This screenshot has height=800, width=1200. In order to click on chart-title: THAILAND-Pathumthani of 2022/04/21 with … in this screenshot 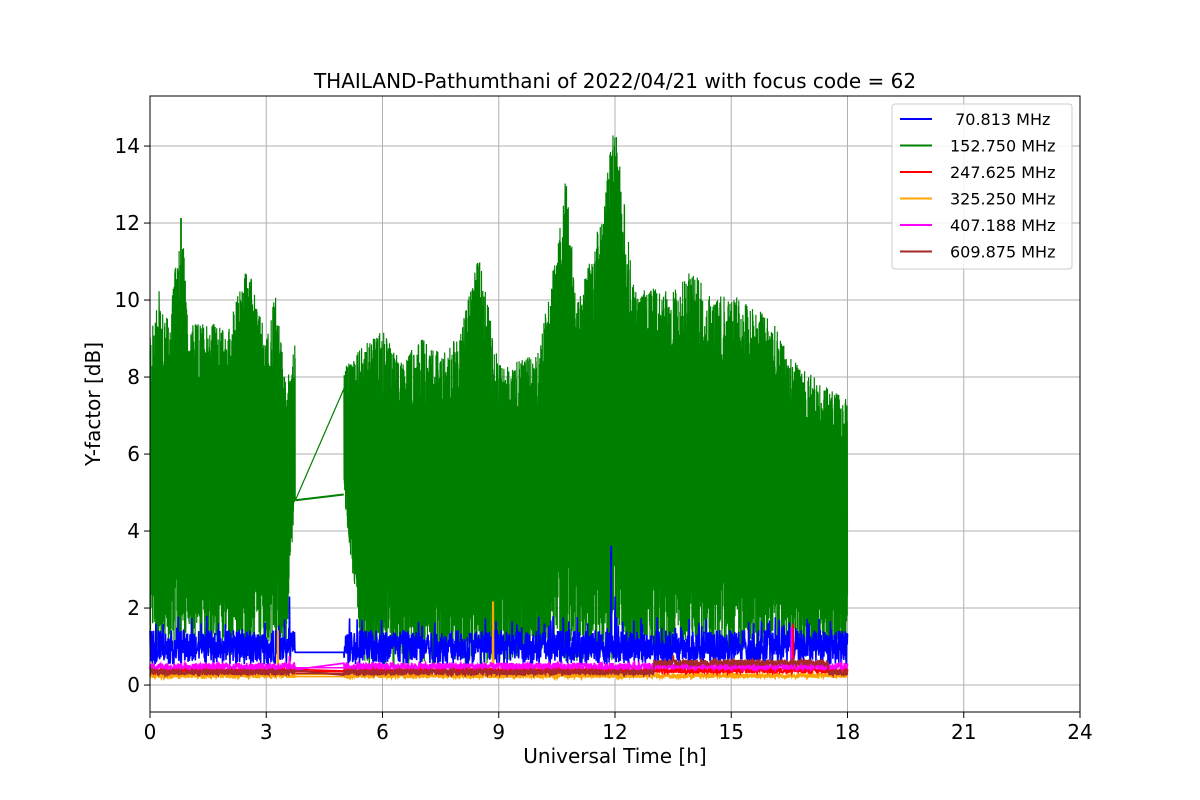, I will do `click(614, 81)`.